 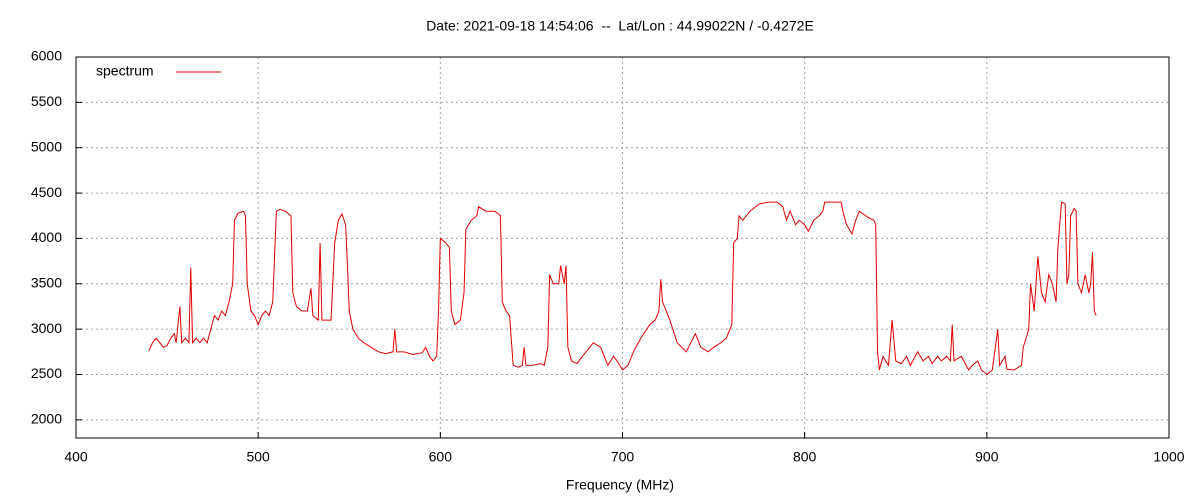 What do you see at coordinates (623, 457) in the screenshot?
I see `x-tick-label: 700` at bounding box center [623, 457].